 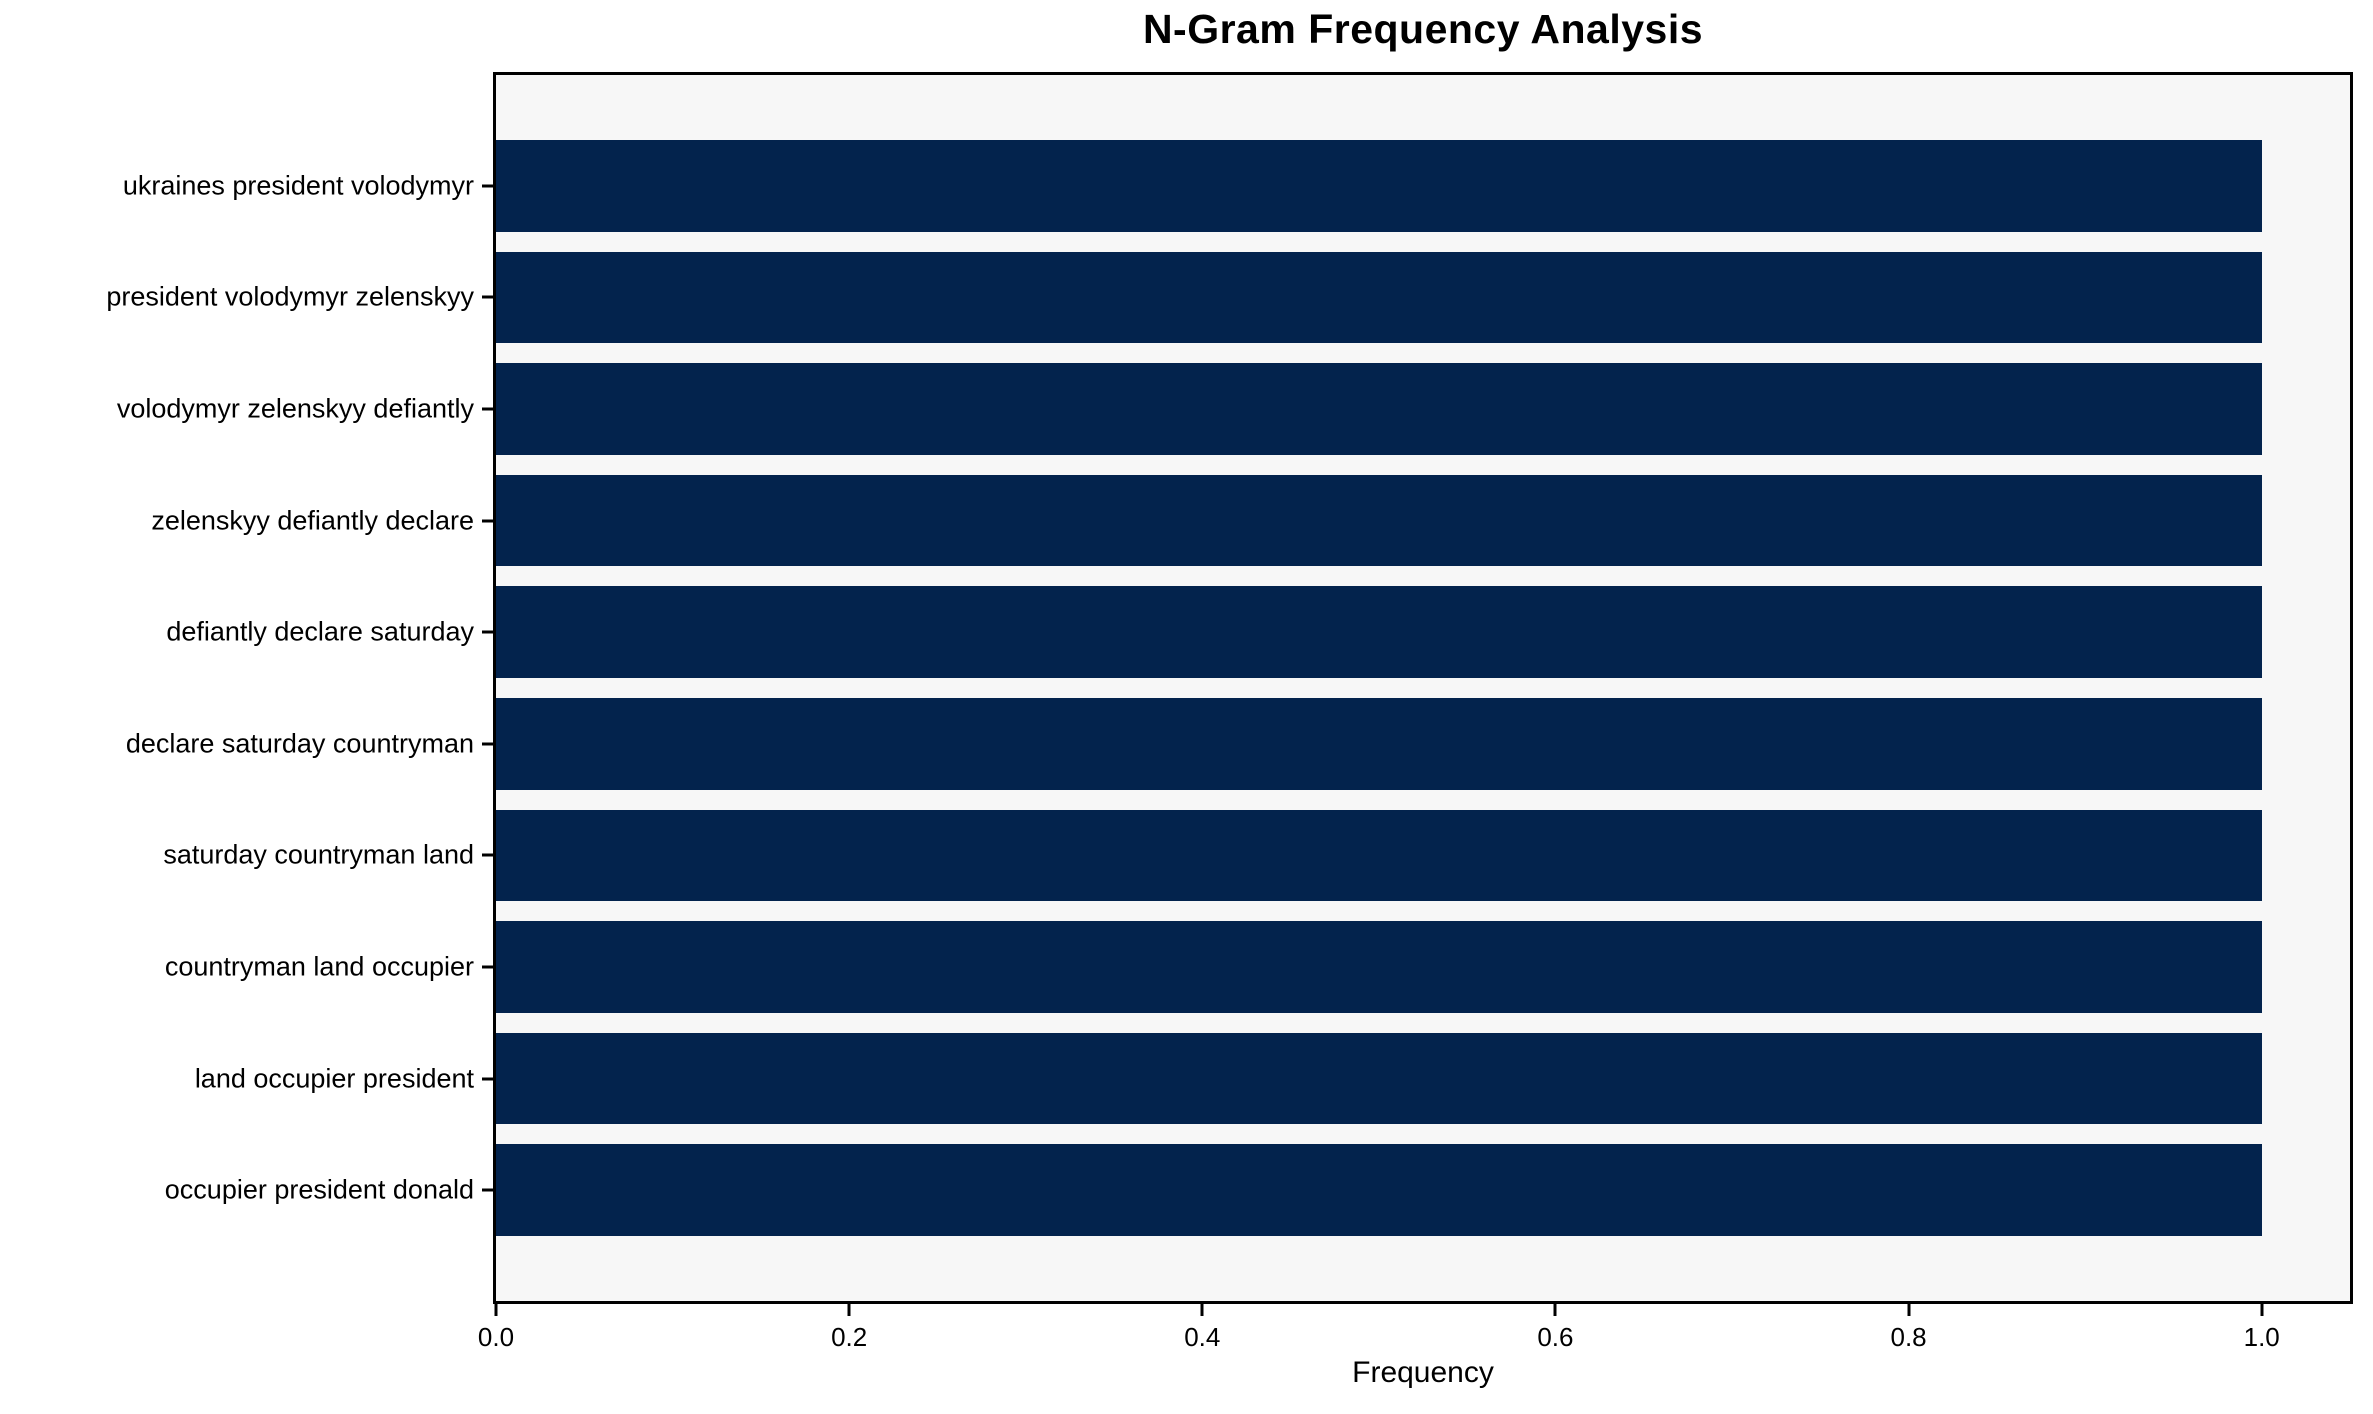 I want to click on bar-row: occupier president donald, so click(x=1257, y=1190).